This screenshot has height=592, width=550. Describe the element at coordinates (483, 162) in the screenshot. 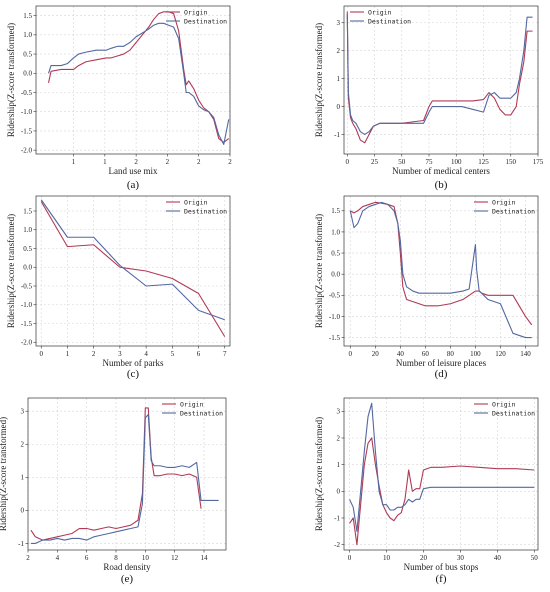

I see `x-tick-label: 125` at that location.